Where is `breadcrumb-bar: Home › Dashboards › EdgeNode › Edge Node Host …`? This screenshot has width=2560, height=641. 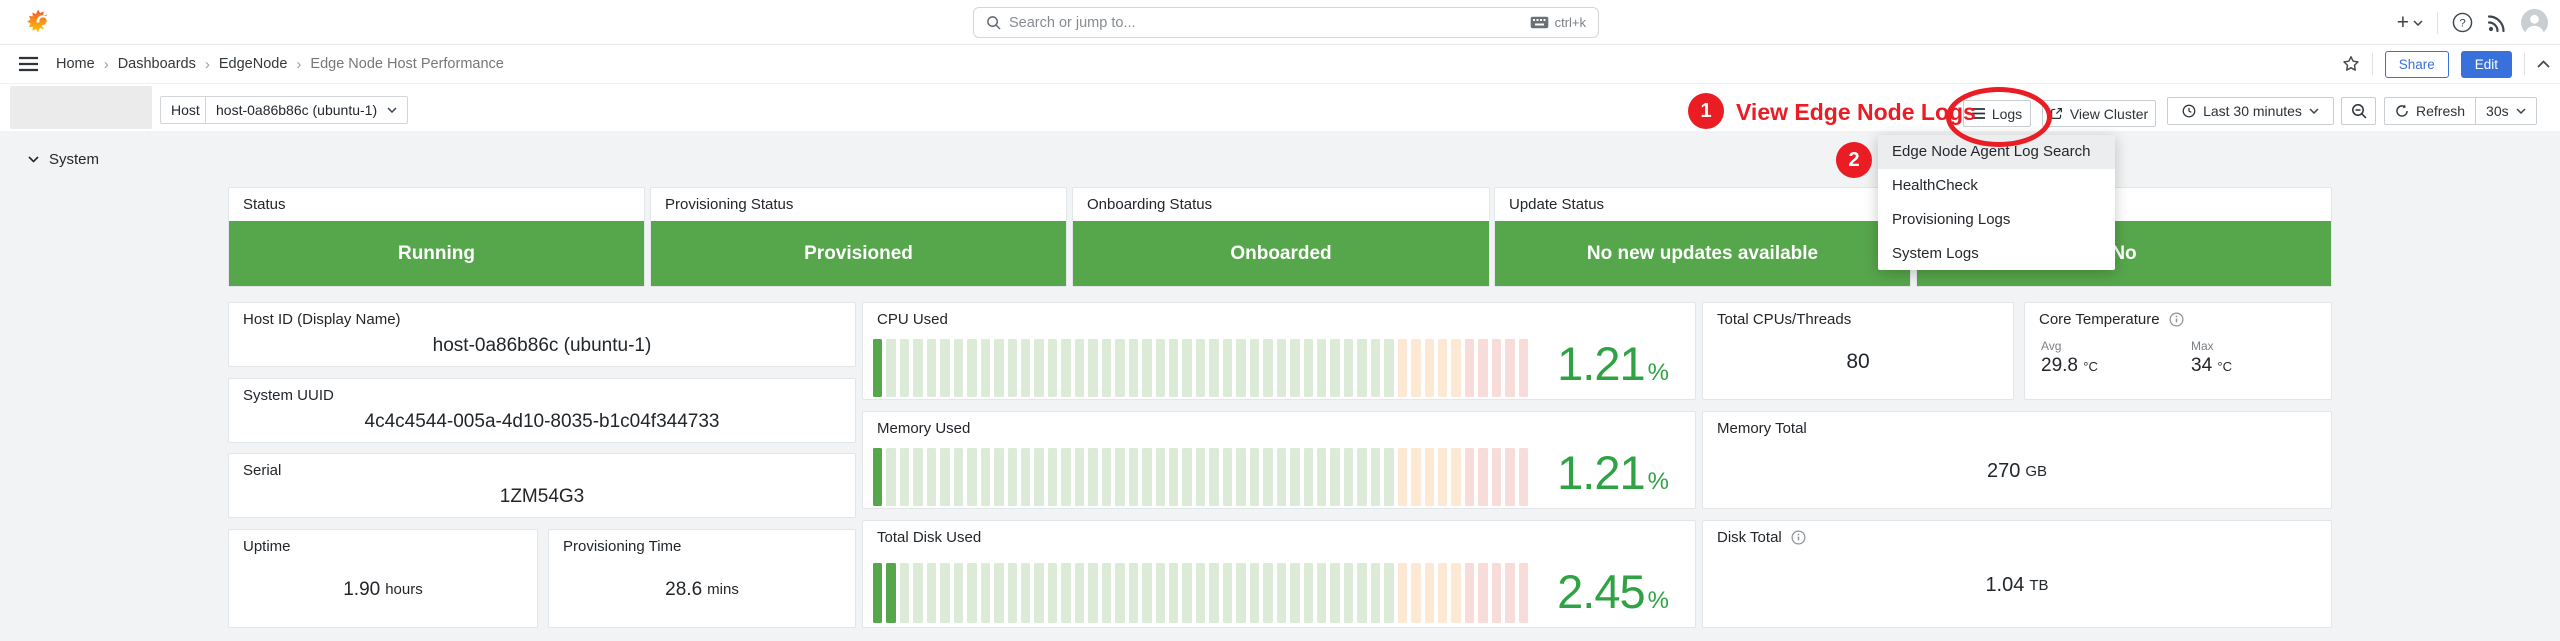 breadcrumb-bar: Home › Dashboards › EdgeNode › Edge Node Host … is located at coordinates (1280, 64).